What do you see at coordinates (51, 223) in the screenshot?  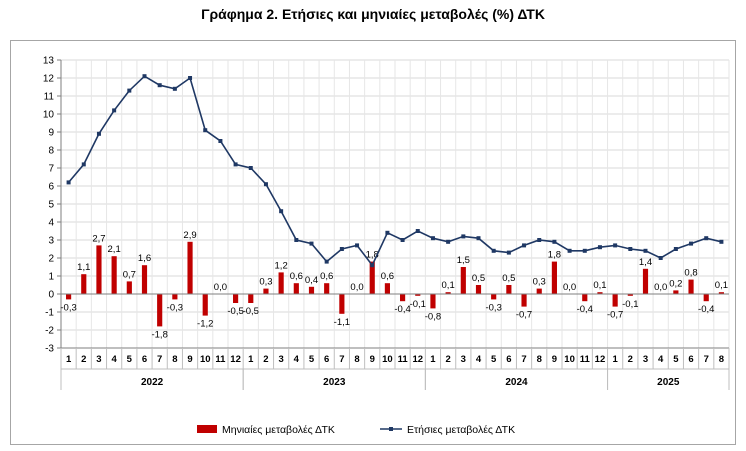 I see `y-tick-label: 4` at bounding box center [51, 223].